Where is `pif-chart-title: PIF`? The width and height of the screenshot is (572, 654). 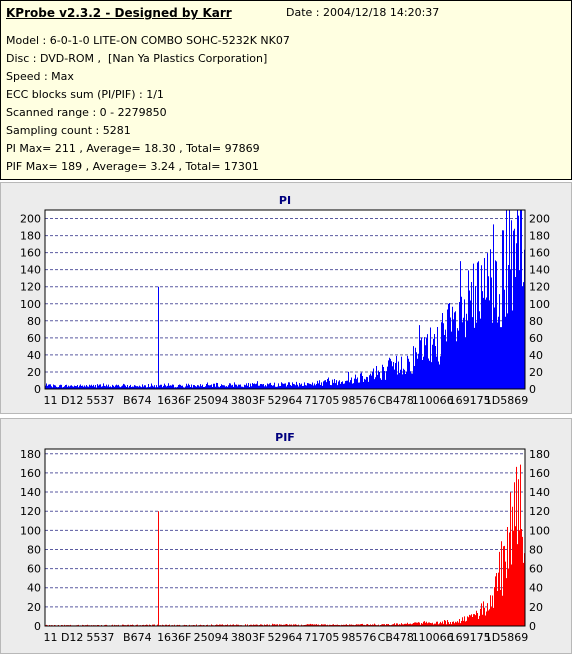
pif-chart-title: PIF is located at coordinates (285, 437).